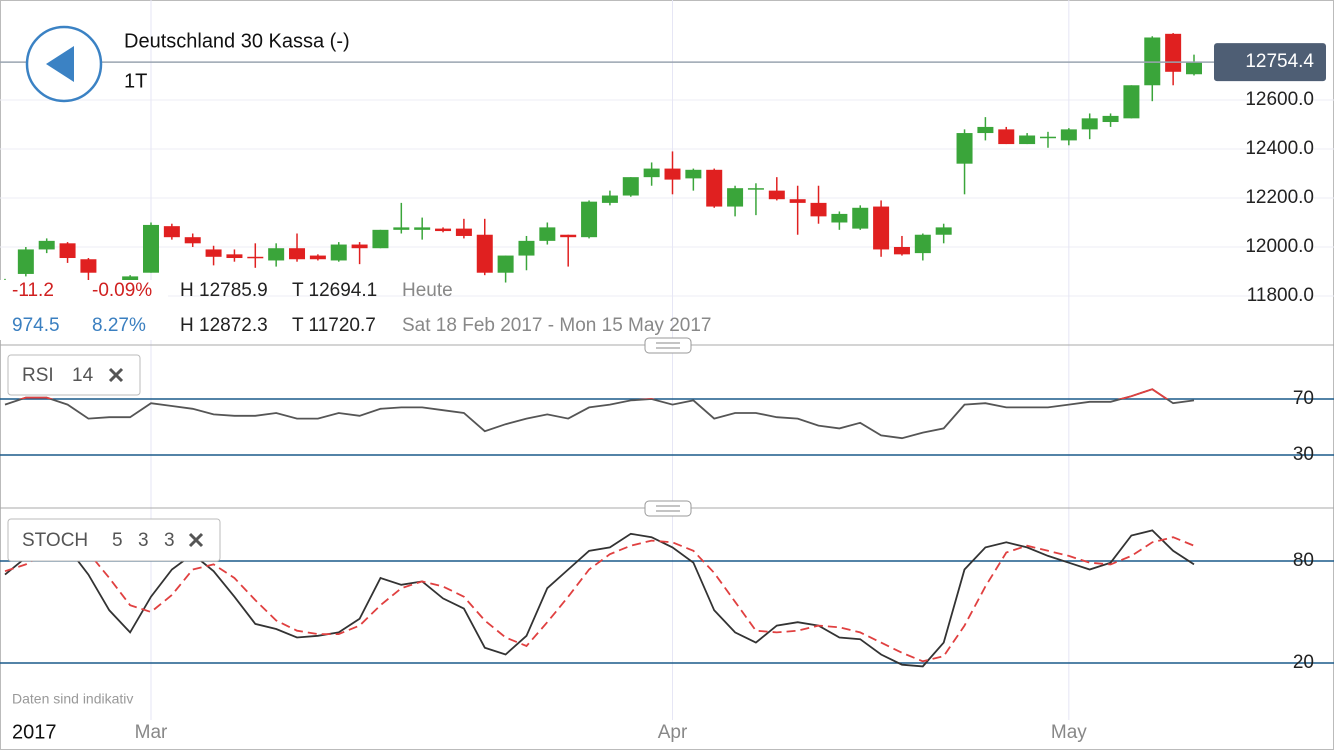 The image size is (1334, 750). I want to click on y-tick-label: 12400.0, so click(1279, 148).